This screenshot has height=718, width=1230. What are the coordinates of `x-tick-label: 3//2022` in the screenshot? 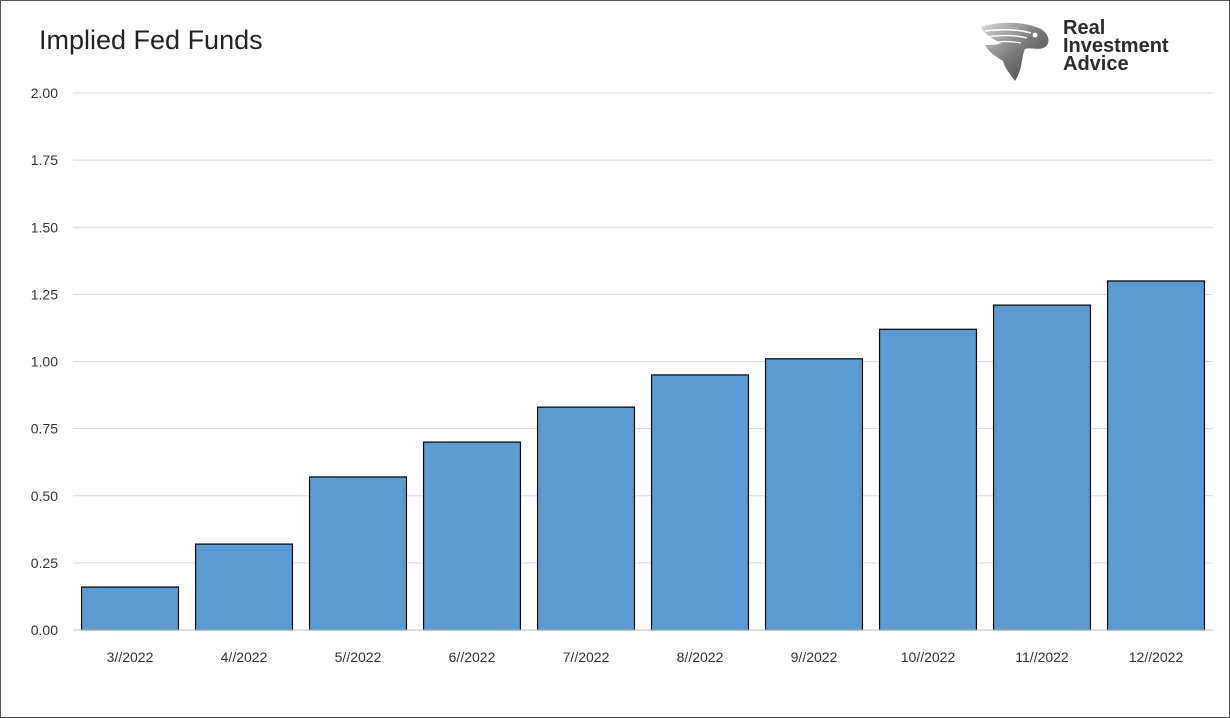 It's located at (130, 657).